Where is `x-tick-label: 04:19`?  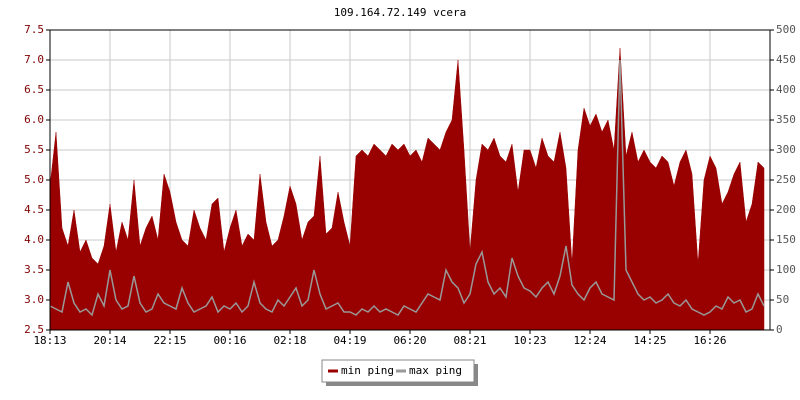 x-tick-label: 04:19 is located at coordinates (349, 340).